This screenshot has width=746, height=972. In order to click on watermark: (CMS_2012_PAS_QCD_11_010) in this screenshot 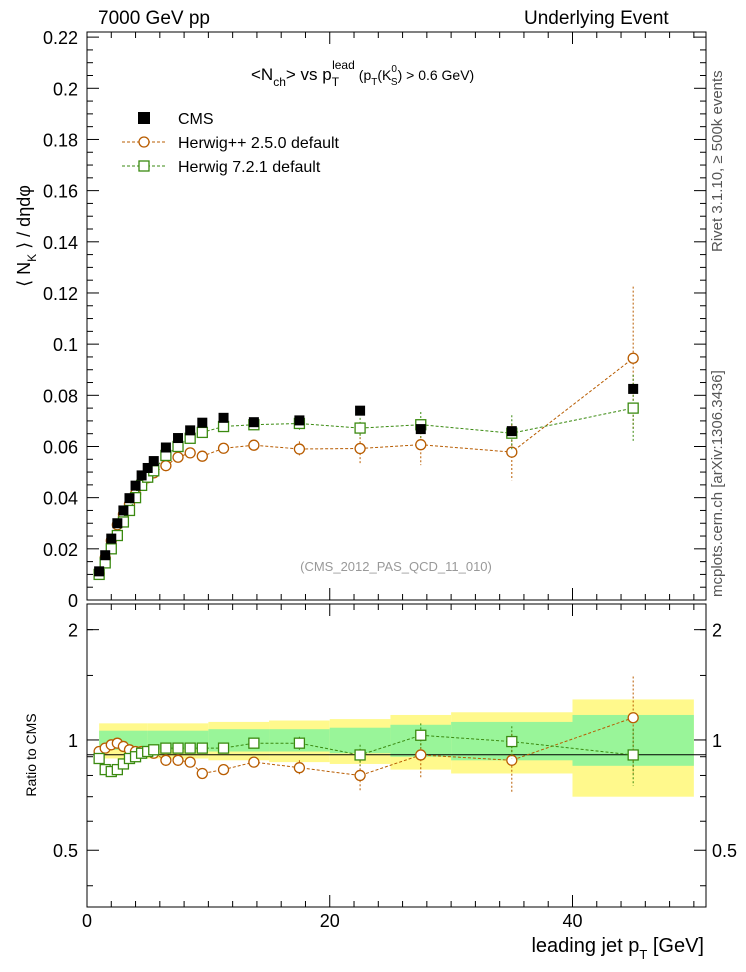, I will do `click(396, 566)`.